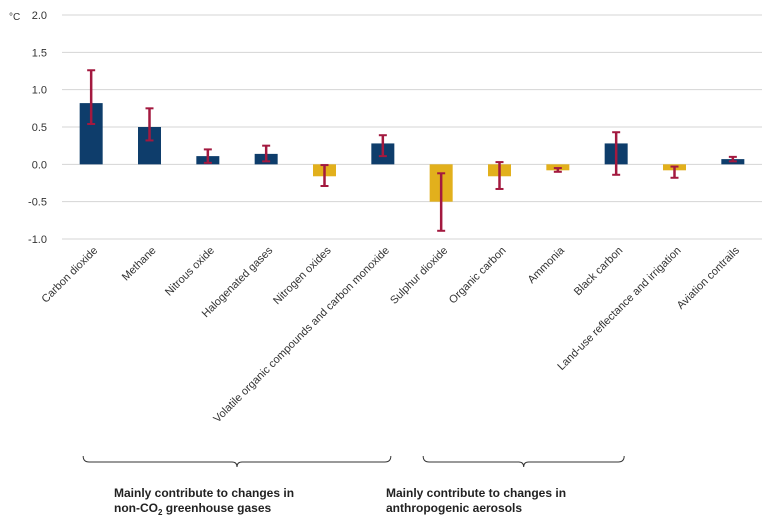  Describe the element at coordinates (478, 276) in the screenshot. I see `category-label: Organic carbon` at that location.